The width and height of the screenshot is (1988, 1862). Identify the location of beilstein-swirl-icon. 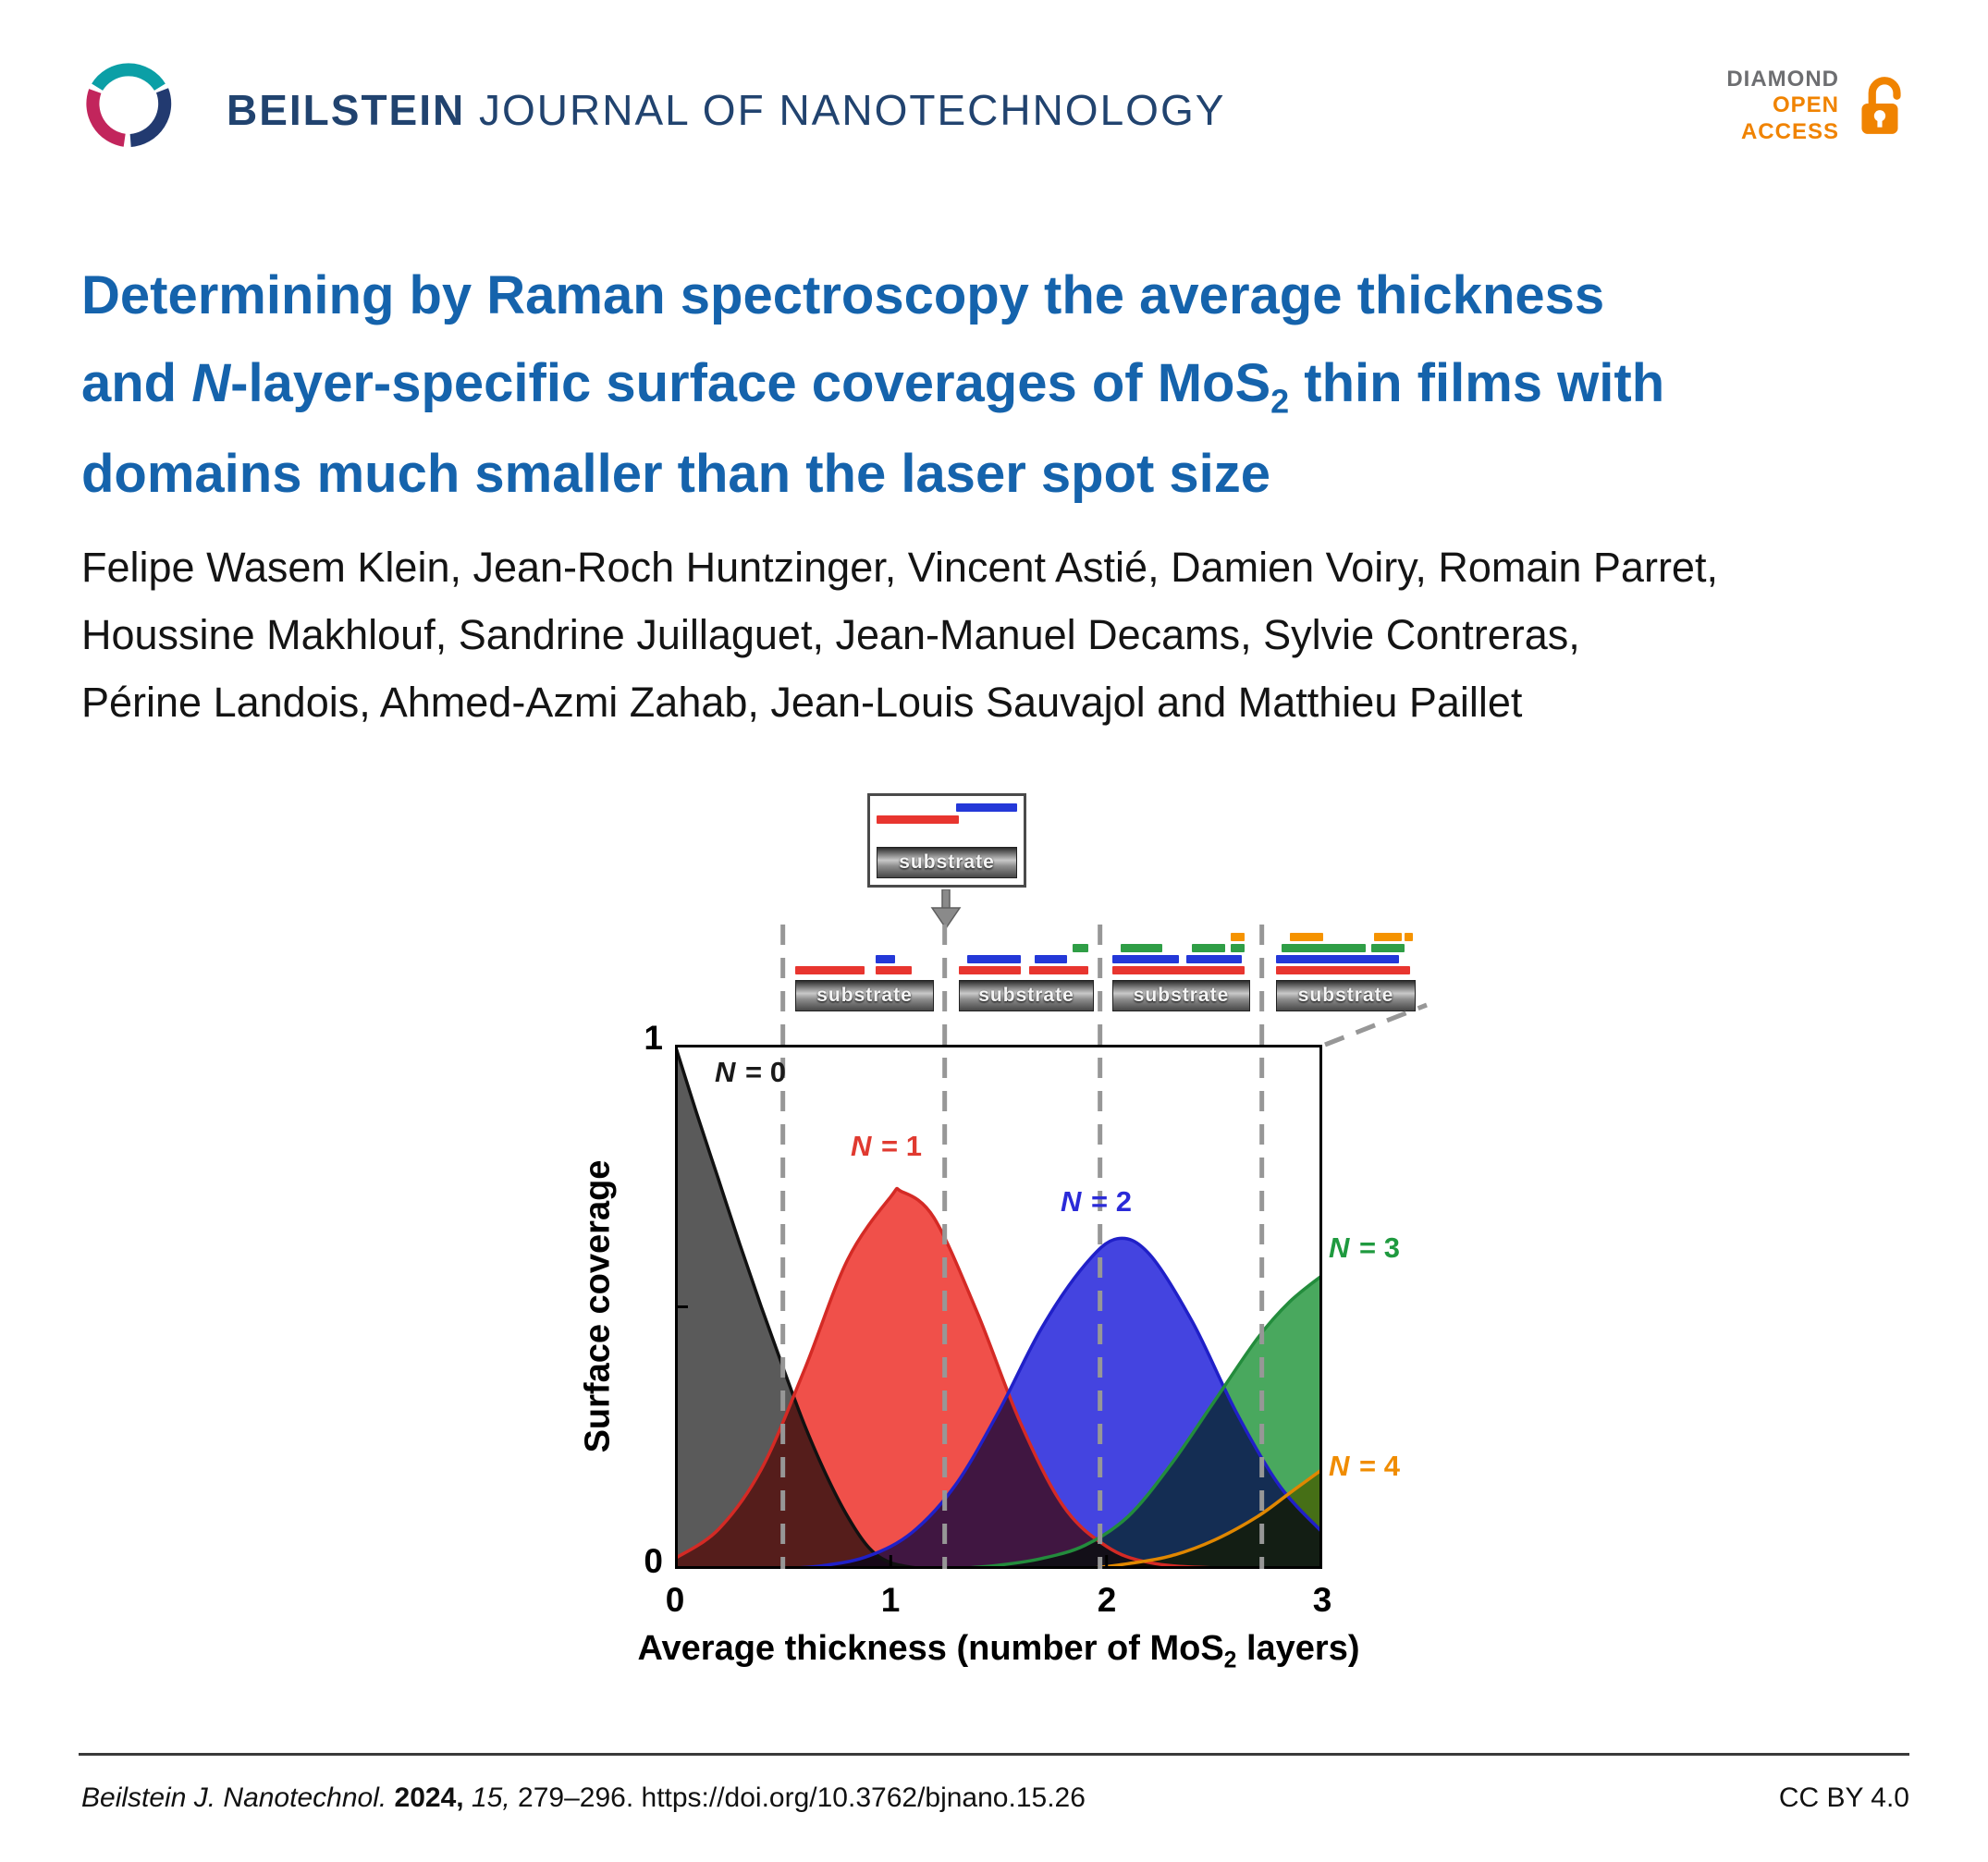
(129, 105).